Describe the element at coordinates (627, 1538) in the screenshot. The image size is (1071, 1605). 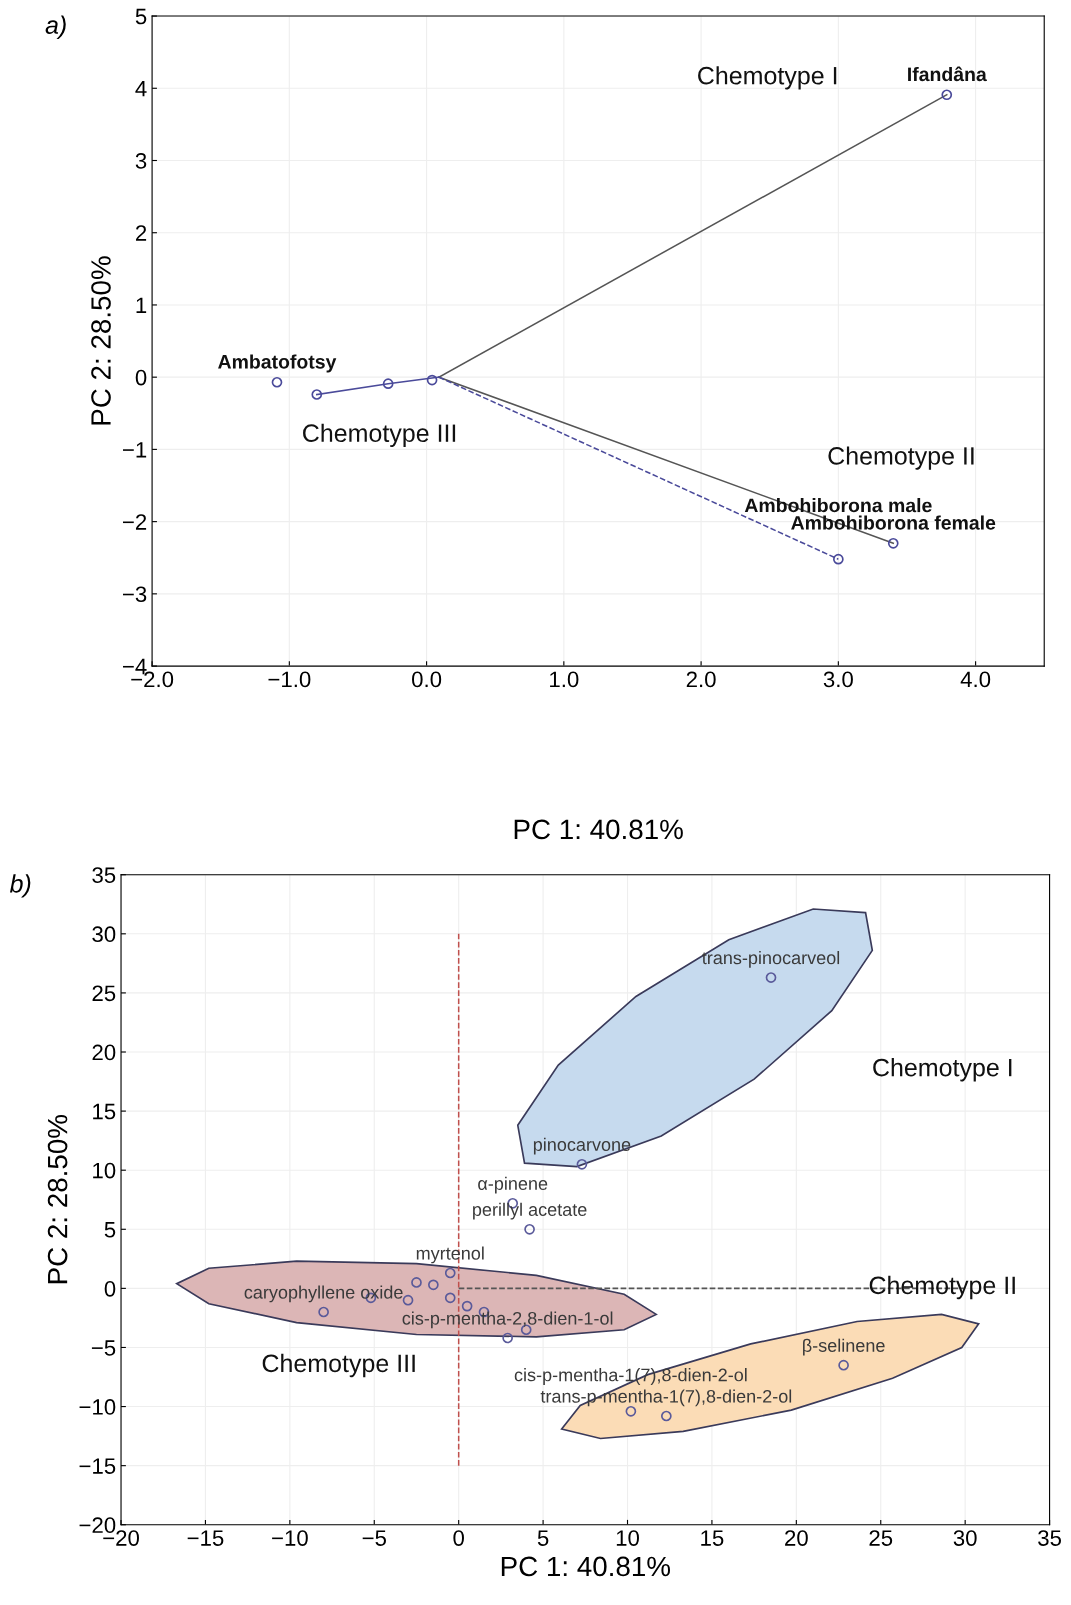
I see `x-tick-label: 10` at that location.